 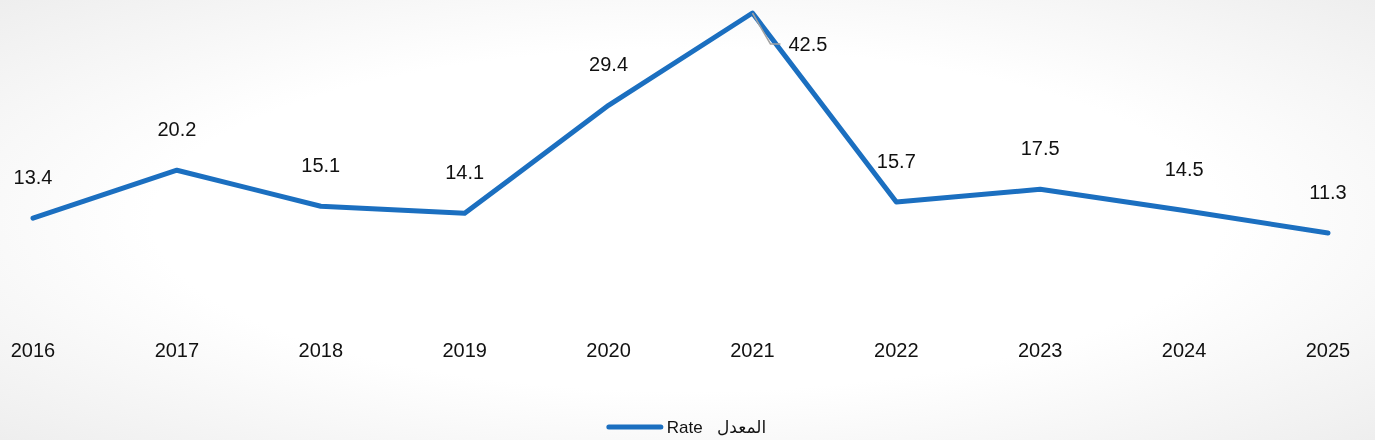 I want to click on data-label: 13.4, so click(x=33, y=177).